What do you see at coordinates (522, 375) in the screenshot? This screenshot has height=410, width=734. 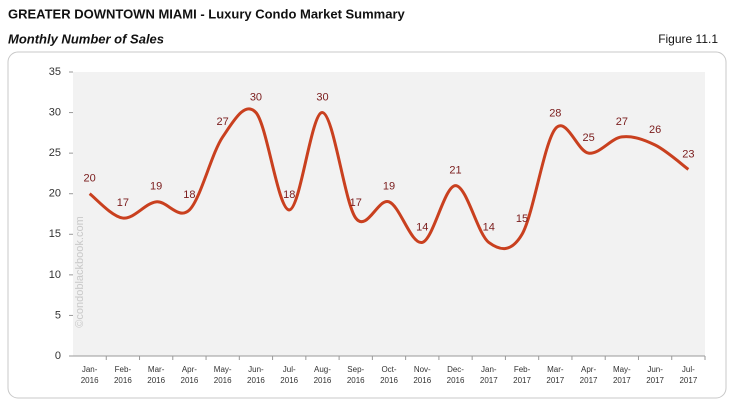 I see `x-tick-label: Feb-2017` at bounding box center [522, 375].